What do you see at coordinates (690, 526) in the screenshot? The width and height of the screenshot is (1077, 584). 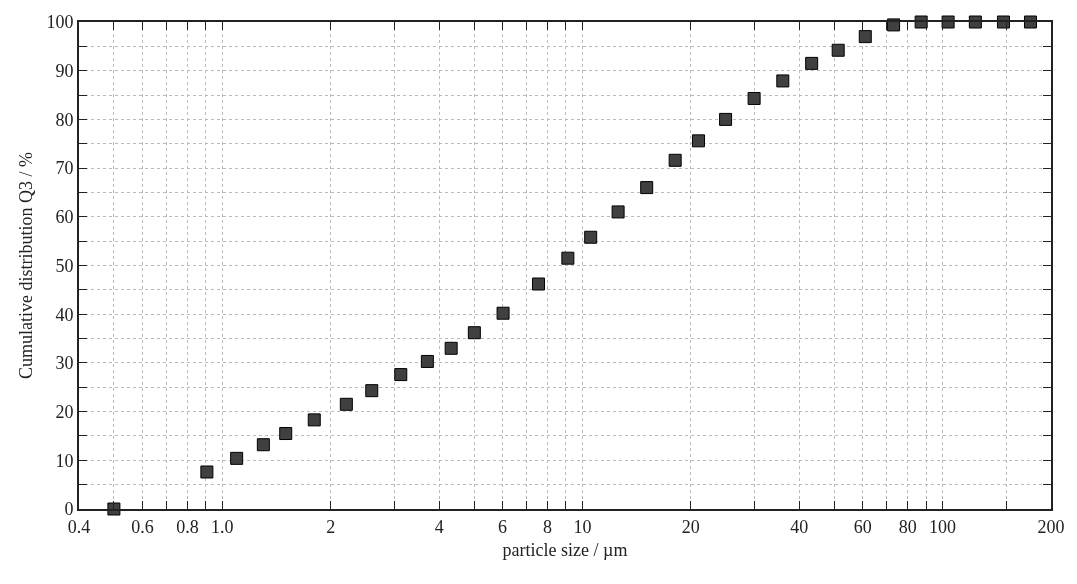 I see `x-tick-label: 20` at bounding box center [690, 526].